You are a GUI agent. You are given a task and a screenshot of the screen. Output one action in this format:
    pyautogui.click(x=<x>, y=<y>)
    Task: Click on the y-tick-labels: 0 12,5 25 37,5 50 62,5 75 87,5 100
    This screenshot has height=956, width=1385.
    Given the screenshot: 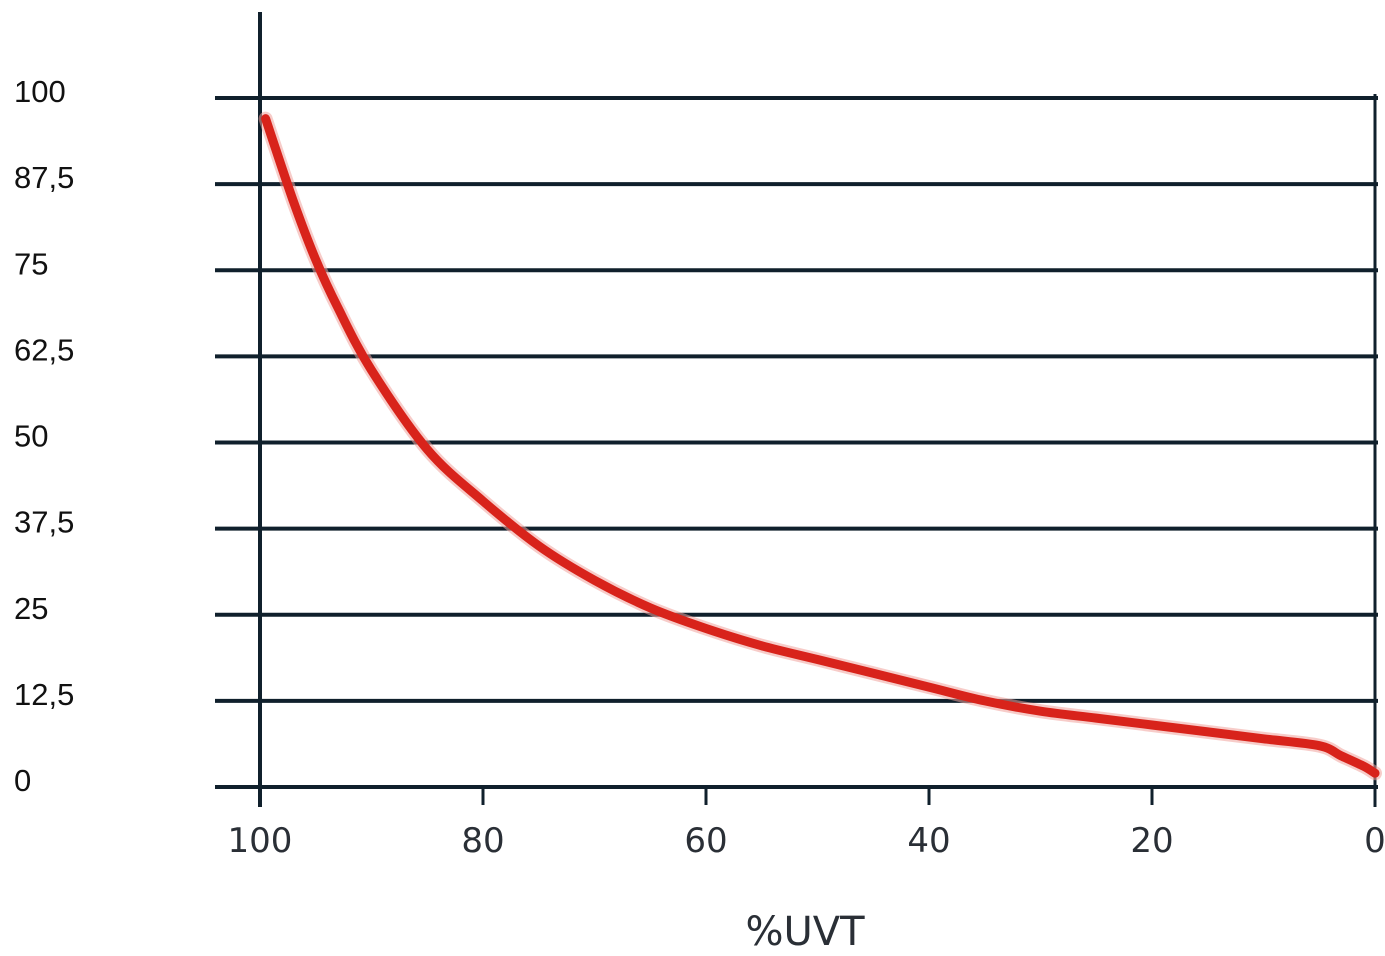 What is the action you would take?
    pyautogui.click(x=44, y=436)
    